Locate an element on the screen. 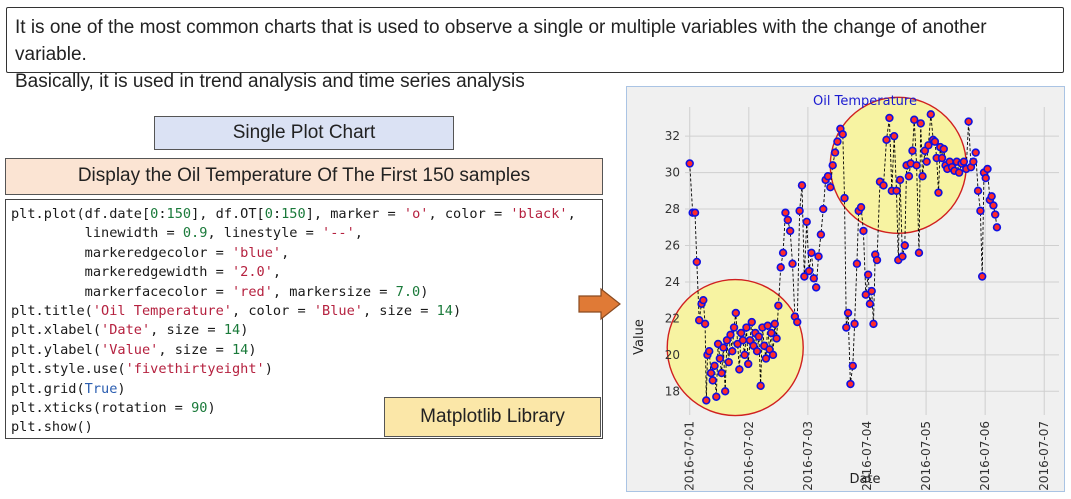  y-tick-labels: 18 20 22 24 26 28 30 32 is located at coordinates (672, 263).